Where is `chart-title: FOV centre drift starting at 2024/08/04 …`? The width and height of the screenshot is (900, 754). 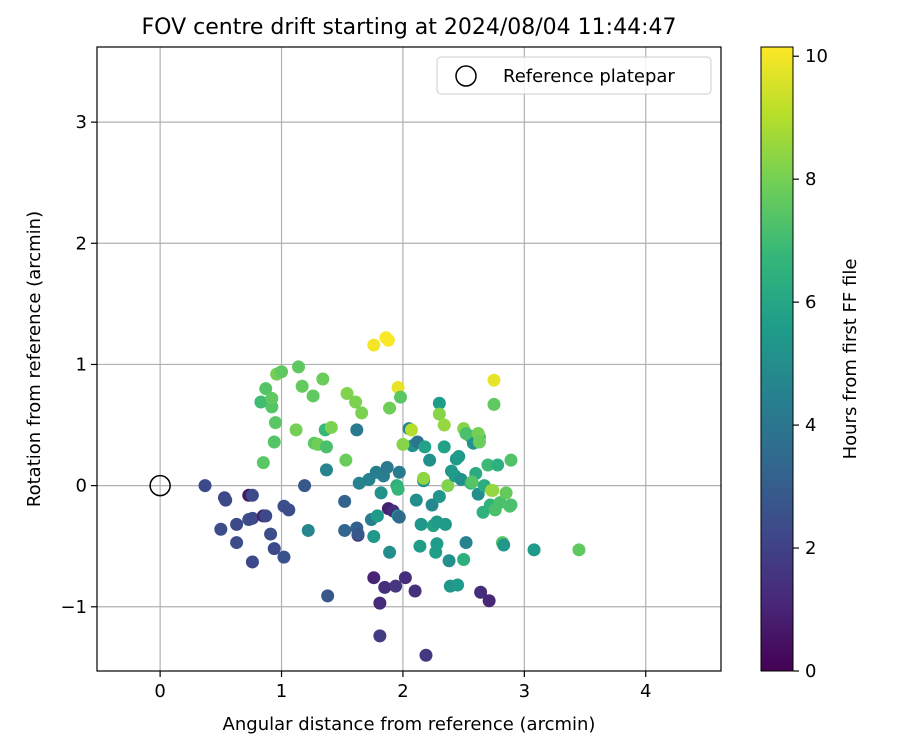
chart-title: FOV centre drift starting at 2024/08/04 … is located at coordinates (409, 27).